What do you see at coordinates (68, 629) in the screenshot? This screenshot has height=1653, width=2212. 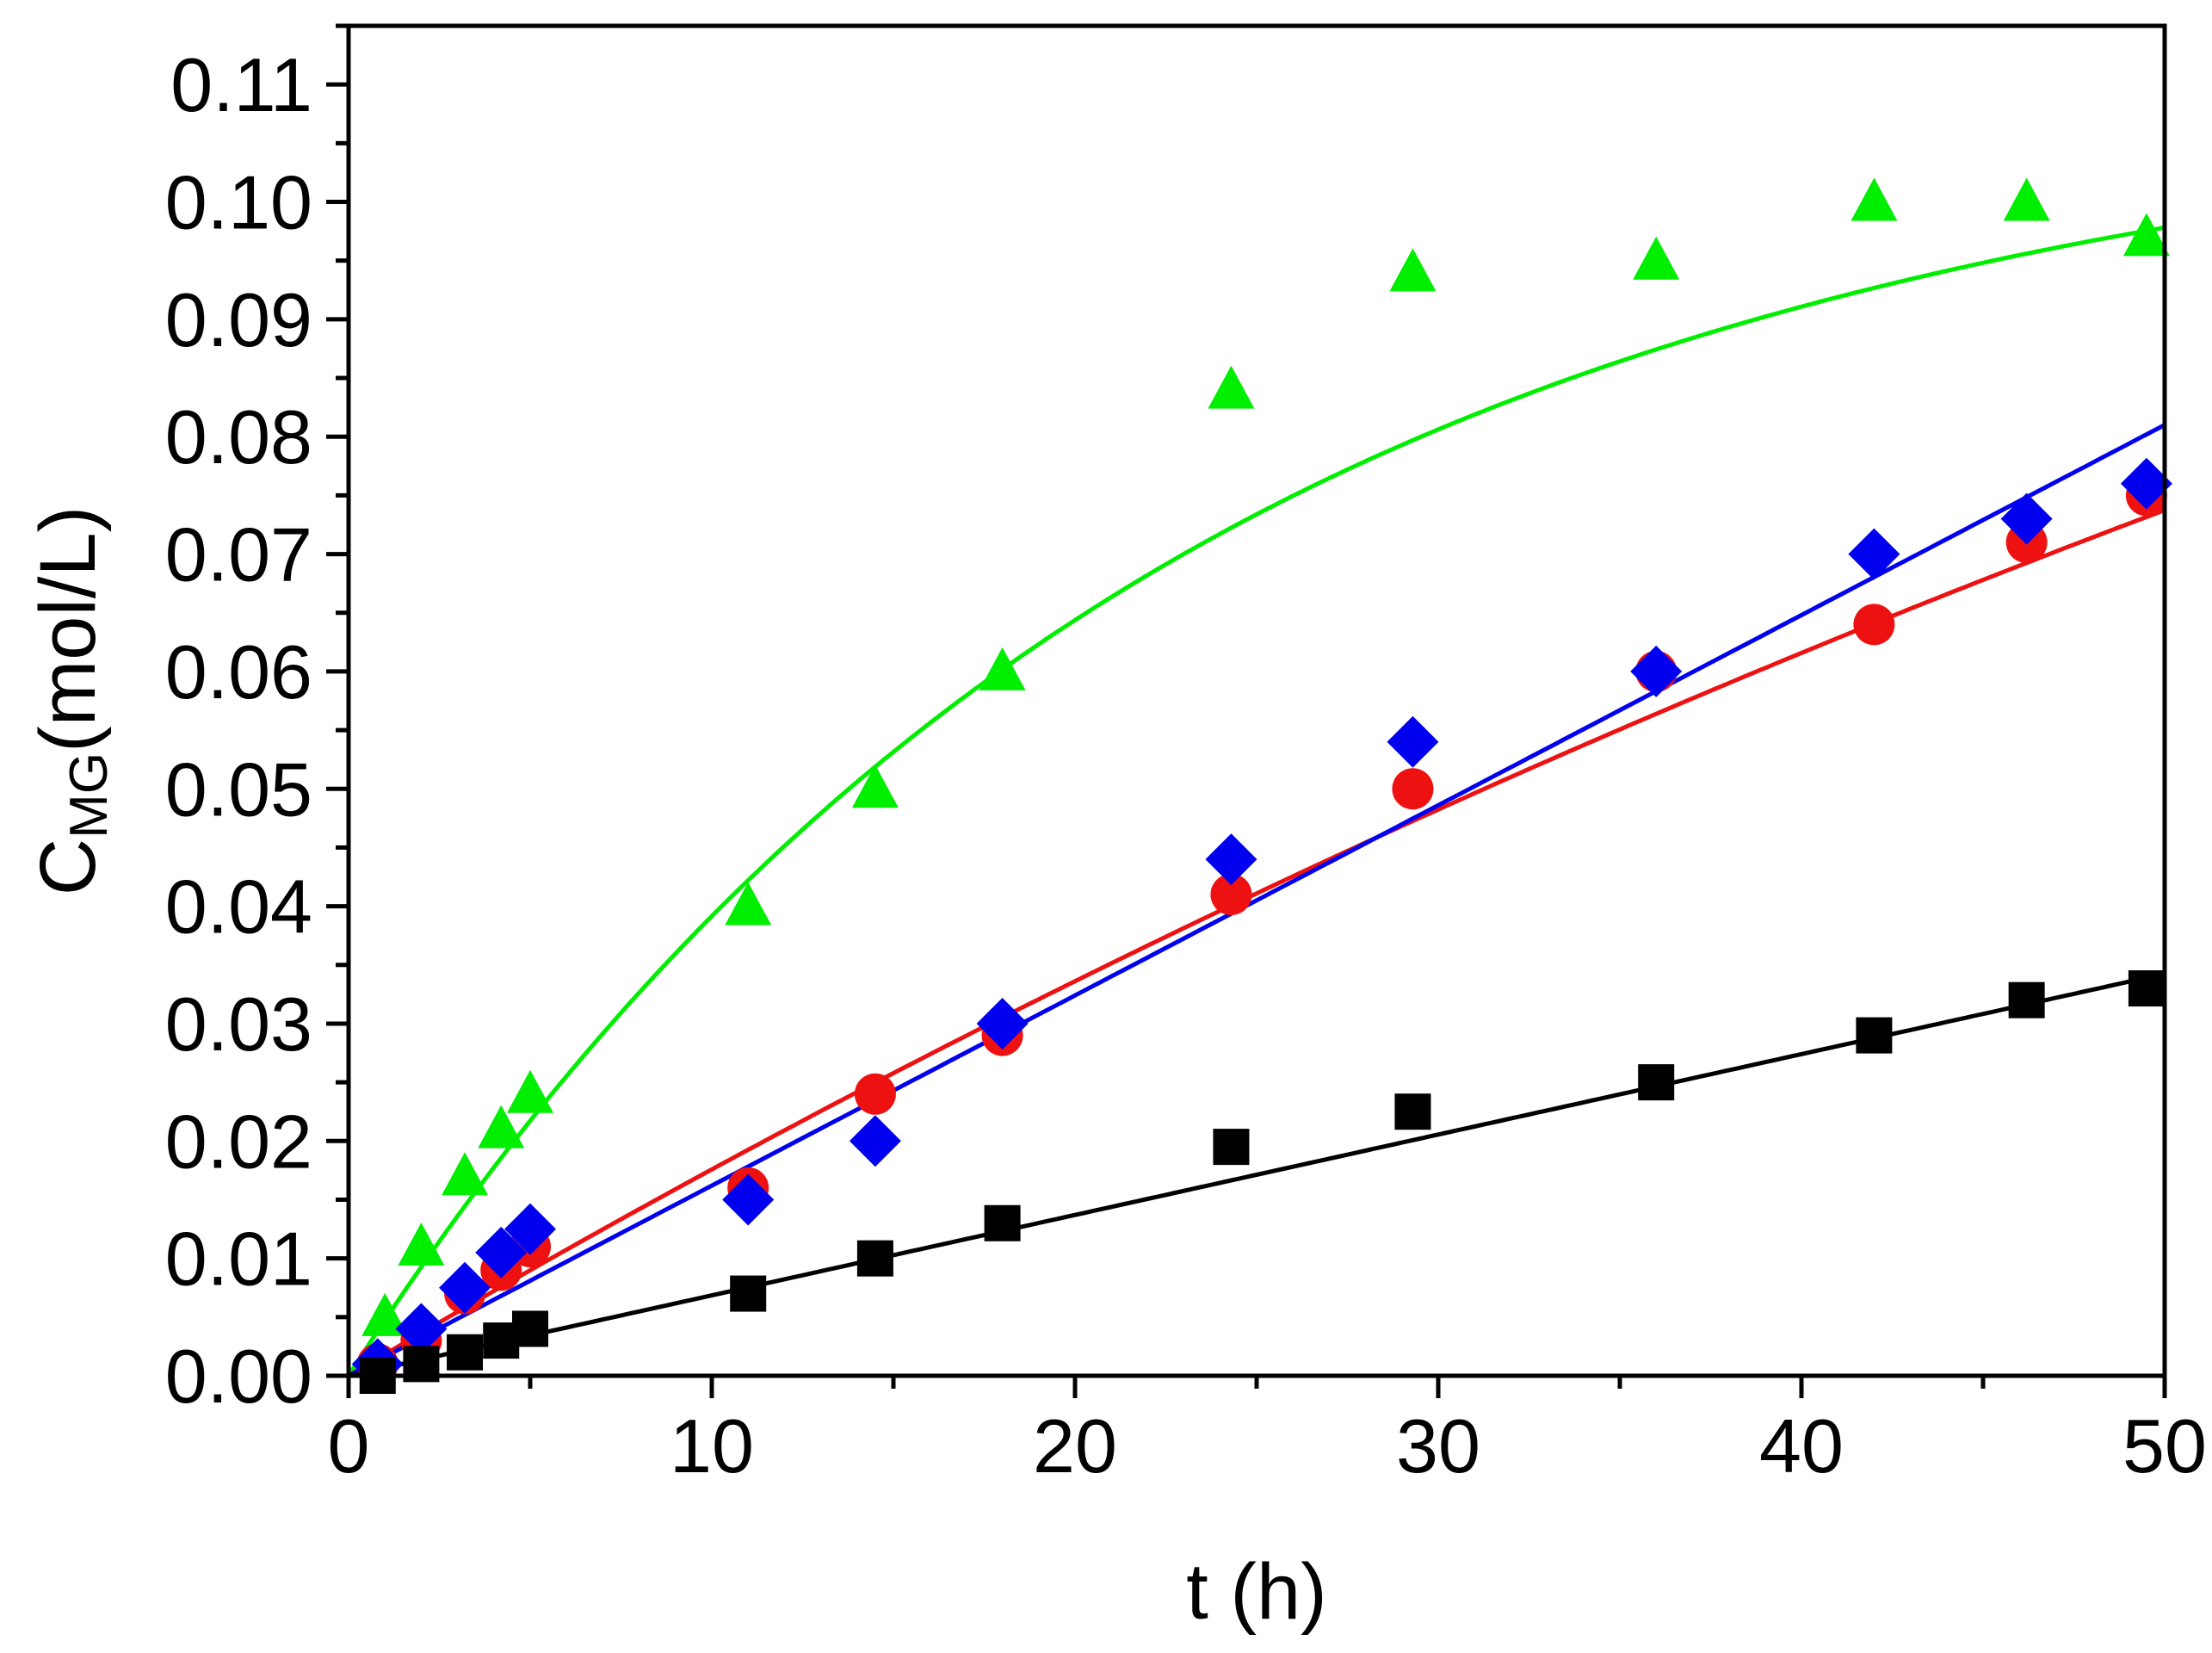 I see `y-axis-title-unit: (mol/L)` at bounding box center [68, 629].